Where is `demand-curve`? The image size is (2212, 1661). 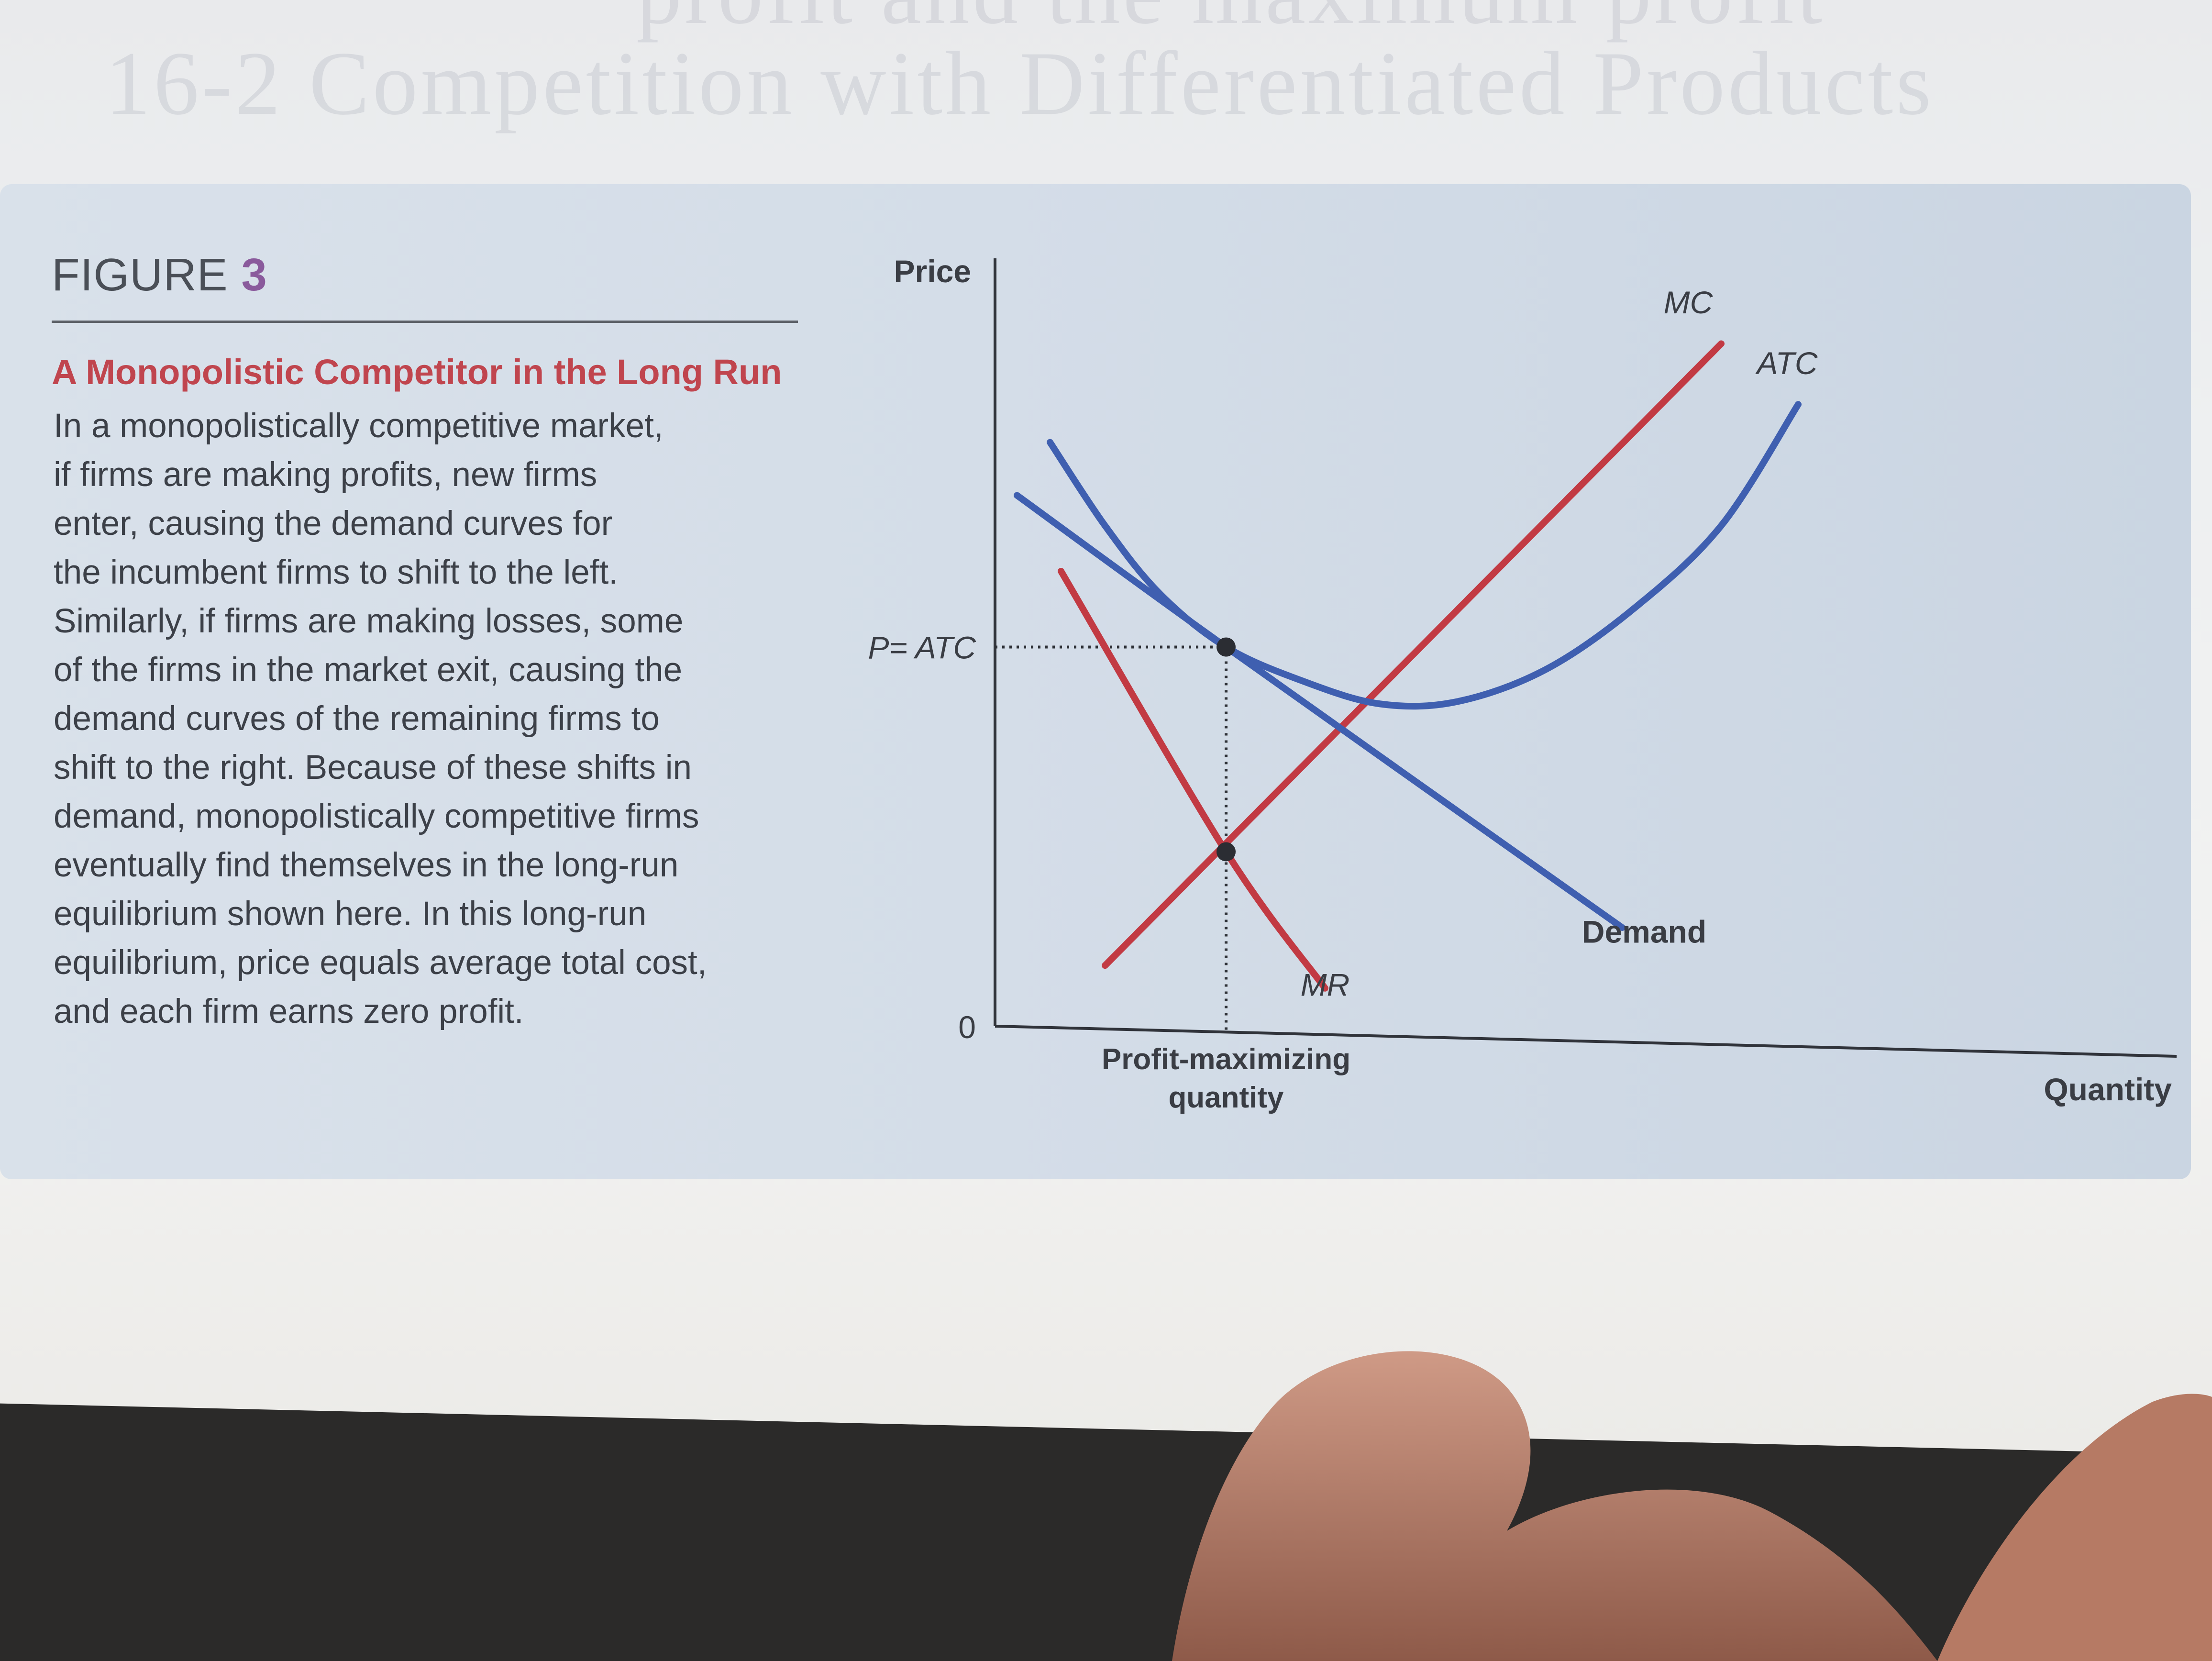 demand-curve is located at coordinates (1320, 712).